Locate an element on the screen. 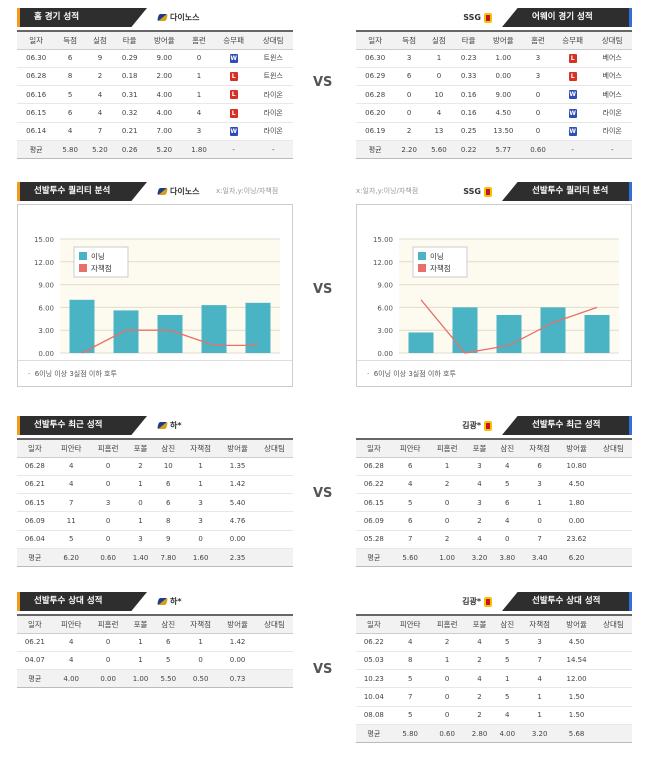  table-cell: 0.60 is located at coordinates (538, 150).